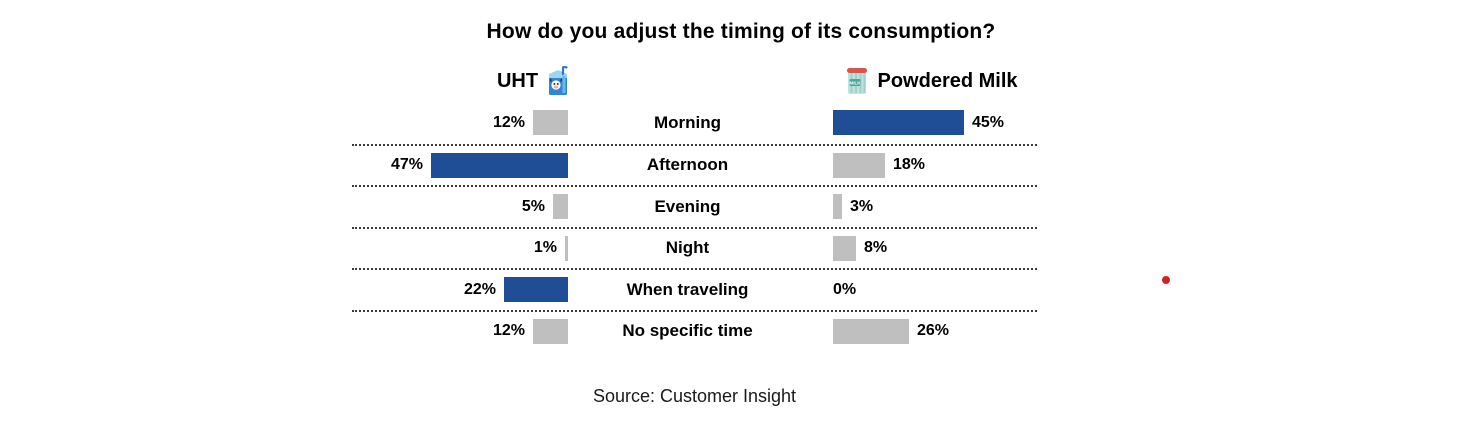 The image size is (1461, 424). I want to click on category-label: When traveling, so click(687, 289).